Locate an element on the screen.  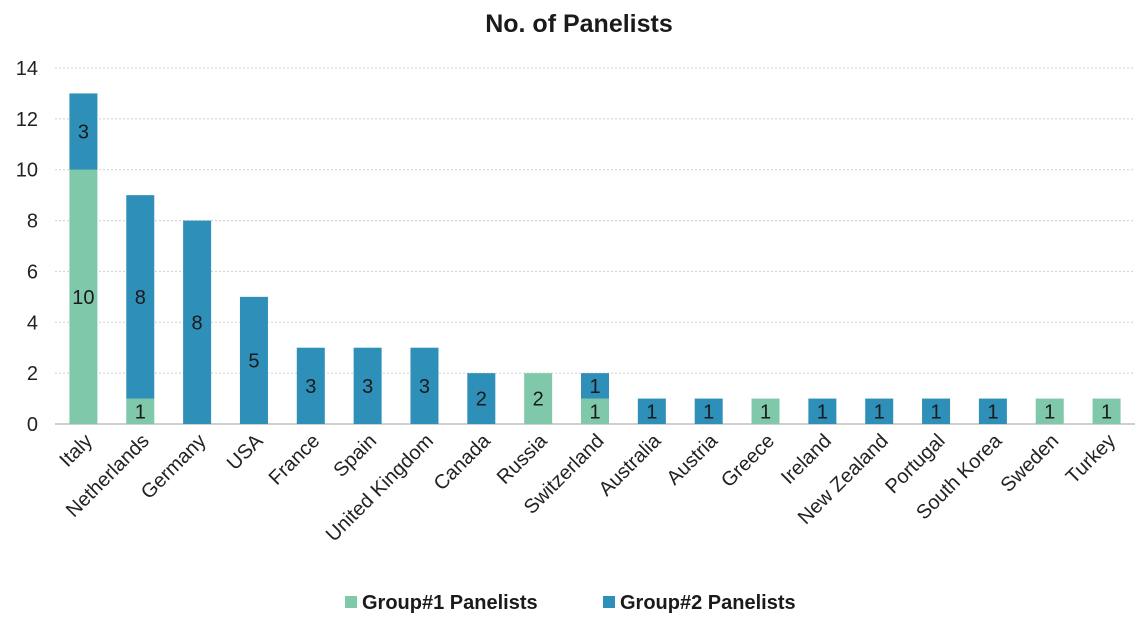
x-tick-label: Italy is located at coordinates (75, 450).